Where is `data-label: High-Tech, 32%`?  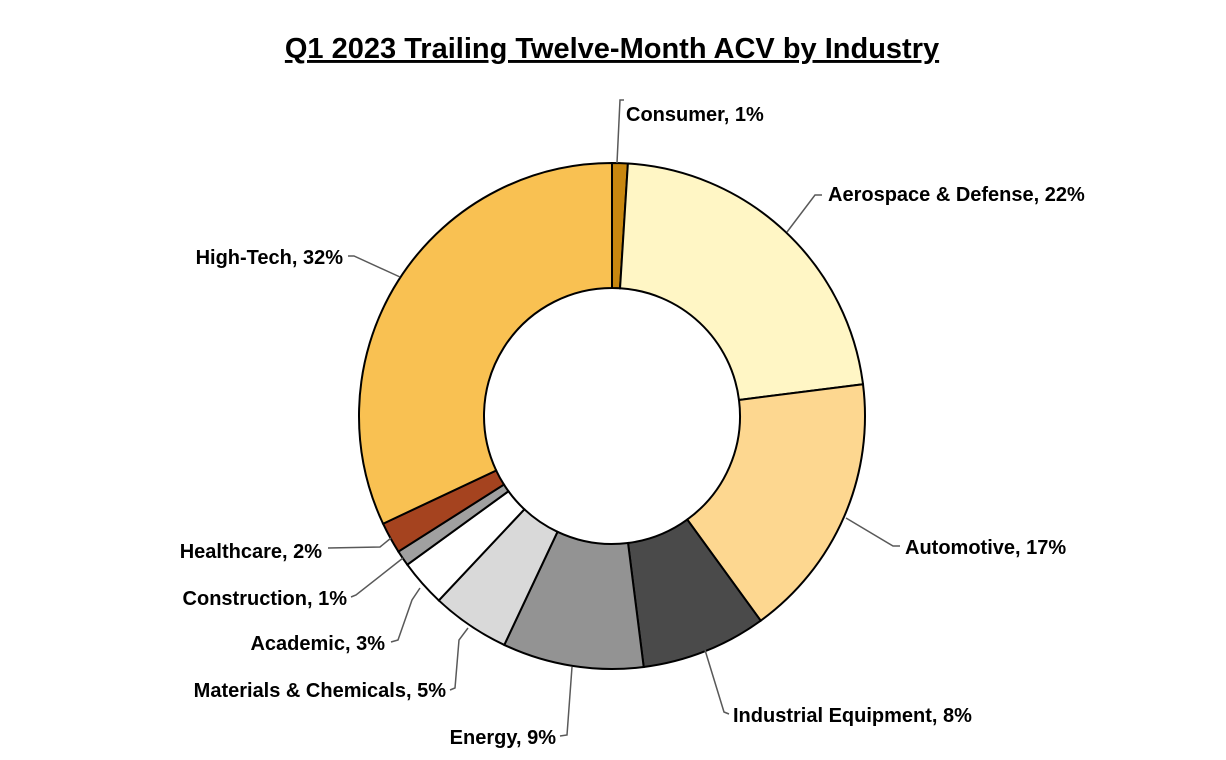
data-label: High-Tech, 32% is located at coordinates (270, 258).